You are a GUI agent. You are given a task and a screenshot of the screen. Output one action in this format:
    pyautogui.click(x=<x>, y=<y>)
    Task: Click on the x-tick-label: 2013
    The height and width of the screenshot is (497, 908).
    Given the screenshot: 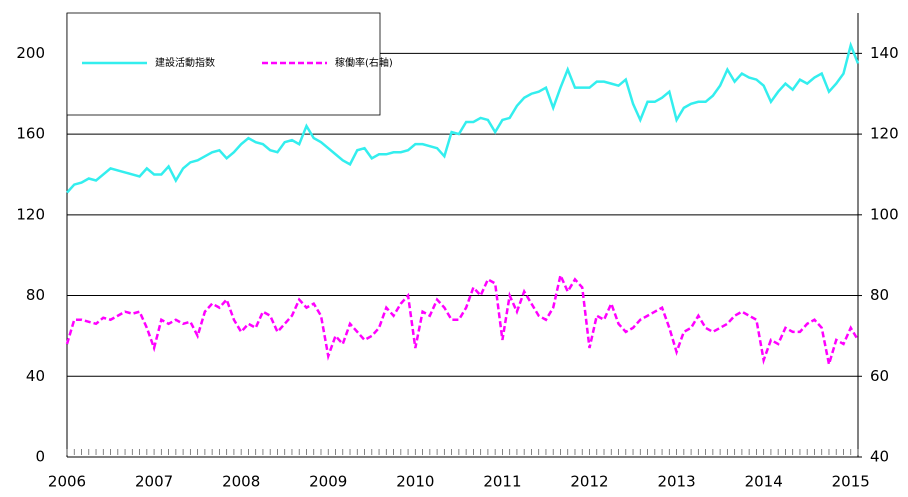 What is the action you would take?
    pyautogui.click(x=676, y=482)
    